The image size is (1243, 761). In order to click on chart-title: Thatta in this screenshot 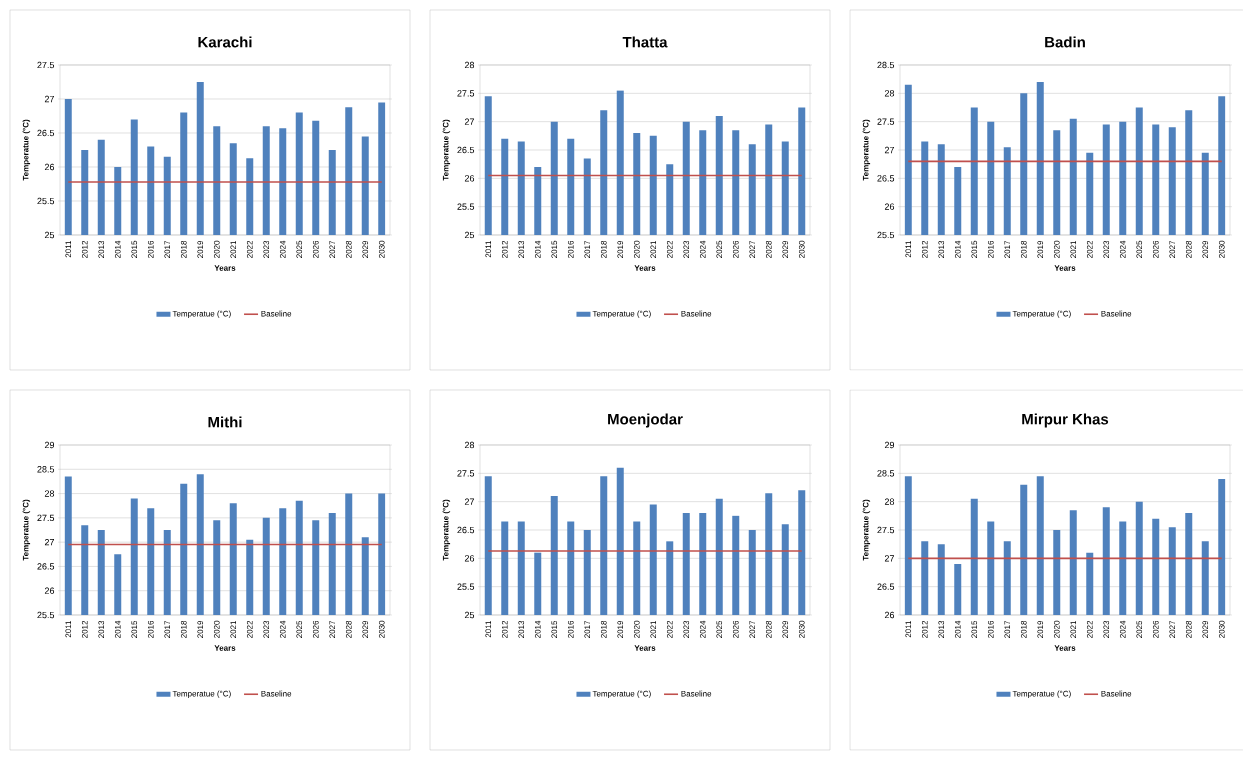, I will do `click(645, 42)`.